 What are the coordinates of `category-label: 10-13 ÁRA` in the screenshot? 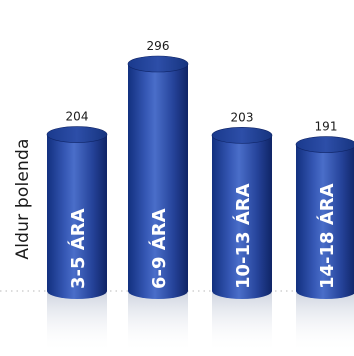 It's located at (243, 236).